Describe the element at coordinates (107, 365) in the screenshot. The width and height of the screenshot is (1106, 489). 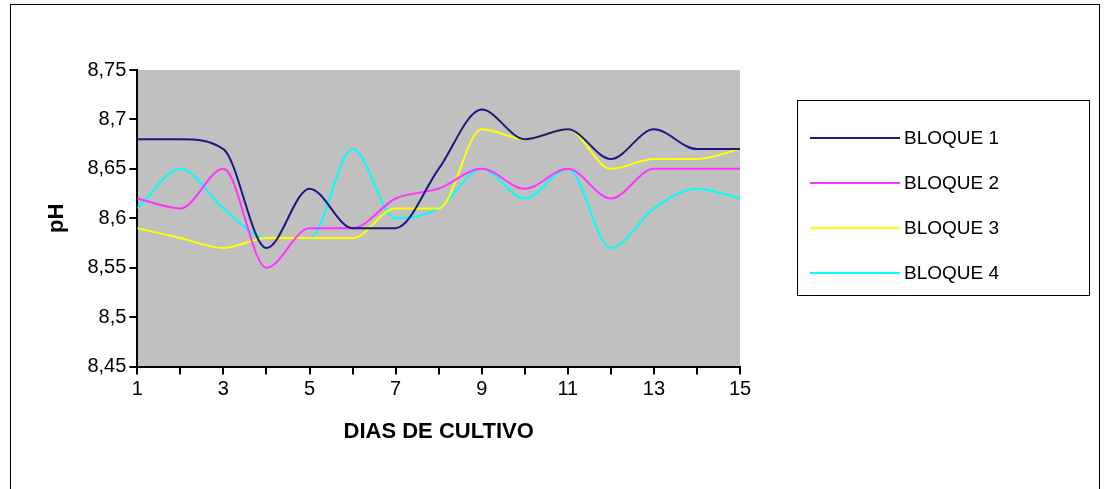
I see `y-tick-label: 8,45` at that location.